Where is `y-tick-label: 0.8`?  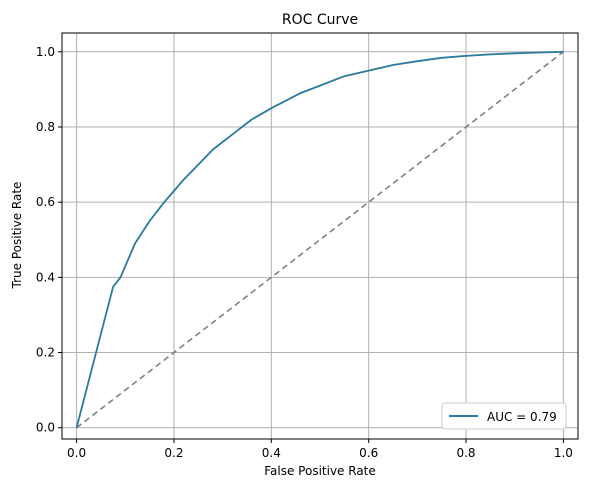 y-tick-label: 0.8 is located at coordinates (45, 127).